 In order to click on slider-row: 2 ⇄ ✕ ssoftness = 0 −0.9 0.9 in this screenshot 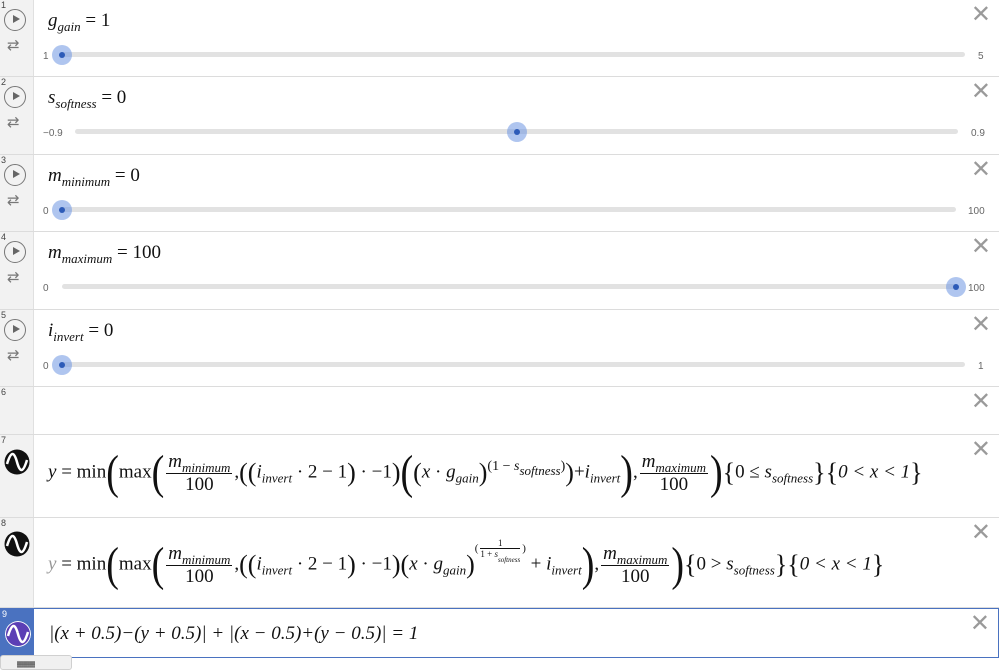, I will do `click(499, 116)`.